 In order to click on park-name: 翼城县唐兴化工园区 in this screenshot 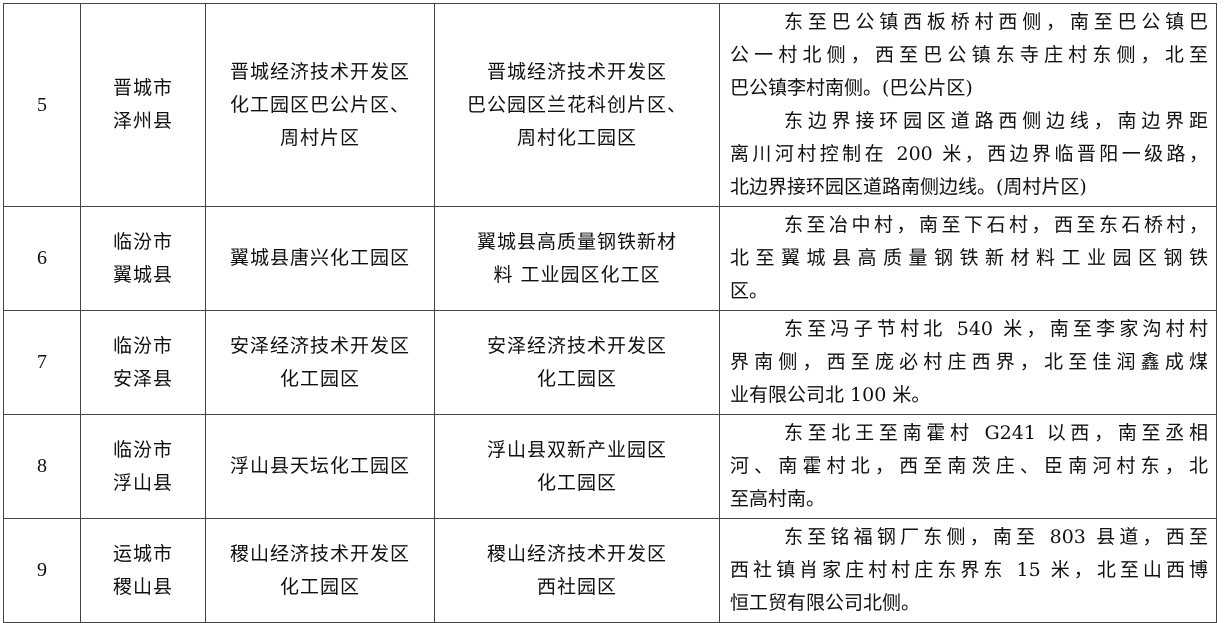, I will do `click(320, 258)`.